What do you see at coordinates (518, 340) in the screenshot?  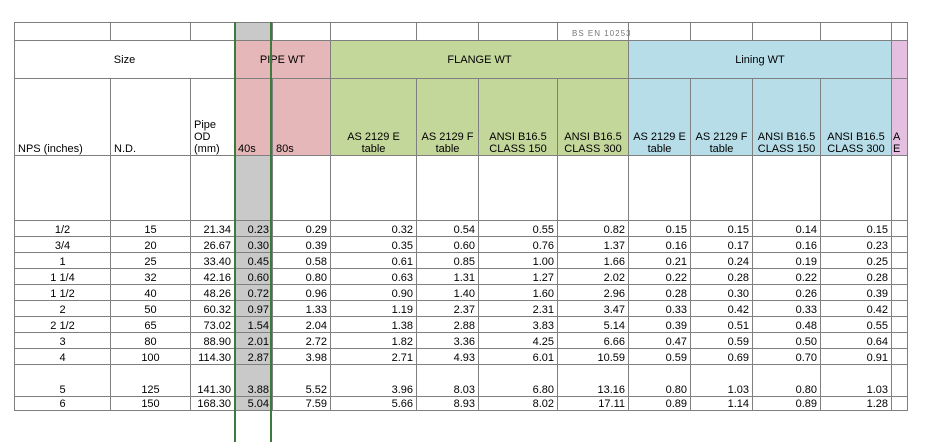 I see `flange-ansi150-cell: 4.25` at bounding box center [518, 340].